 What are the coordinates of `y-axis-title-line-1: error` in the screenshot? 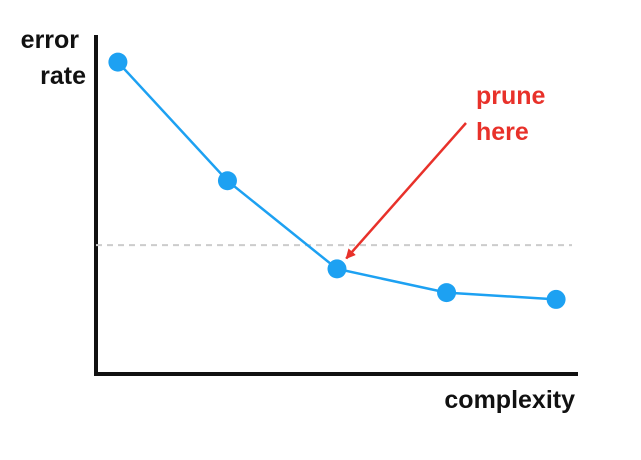 It's located at (50, 40).